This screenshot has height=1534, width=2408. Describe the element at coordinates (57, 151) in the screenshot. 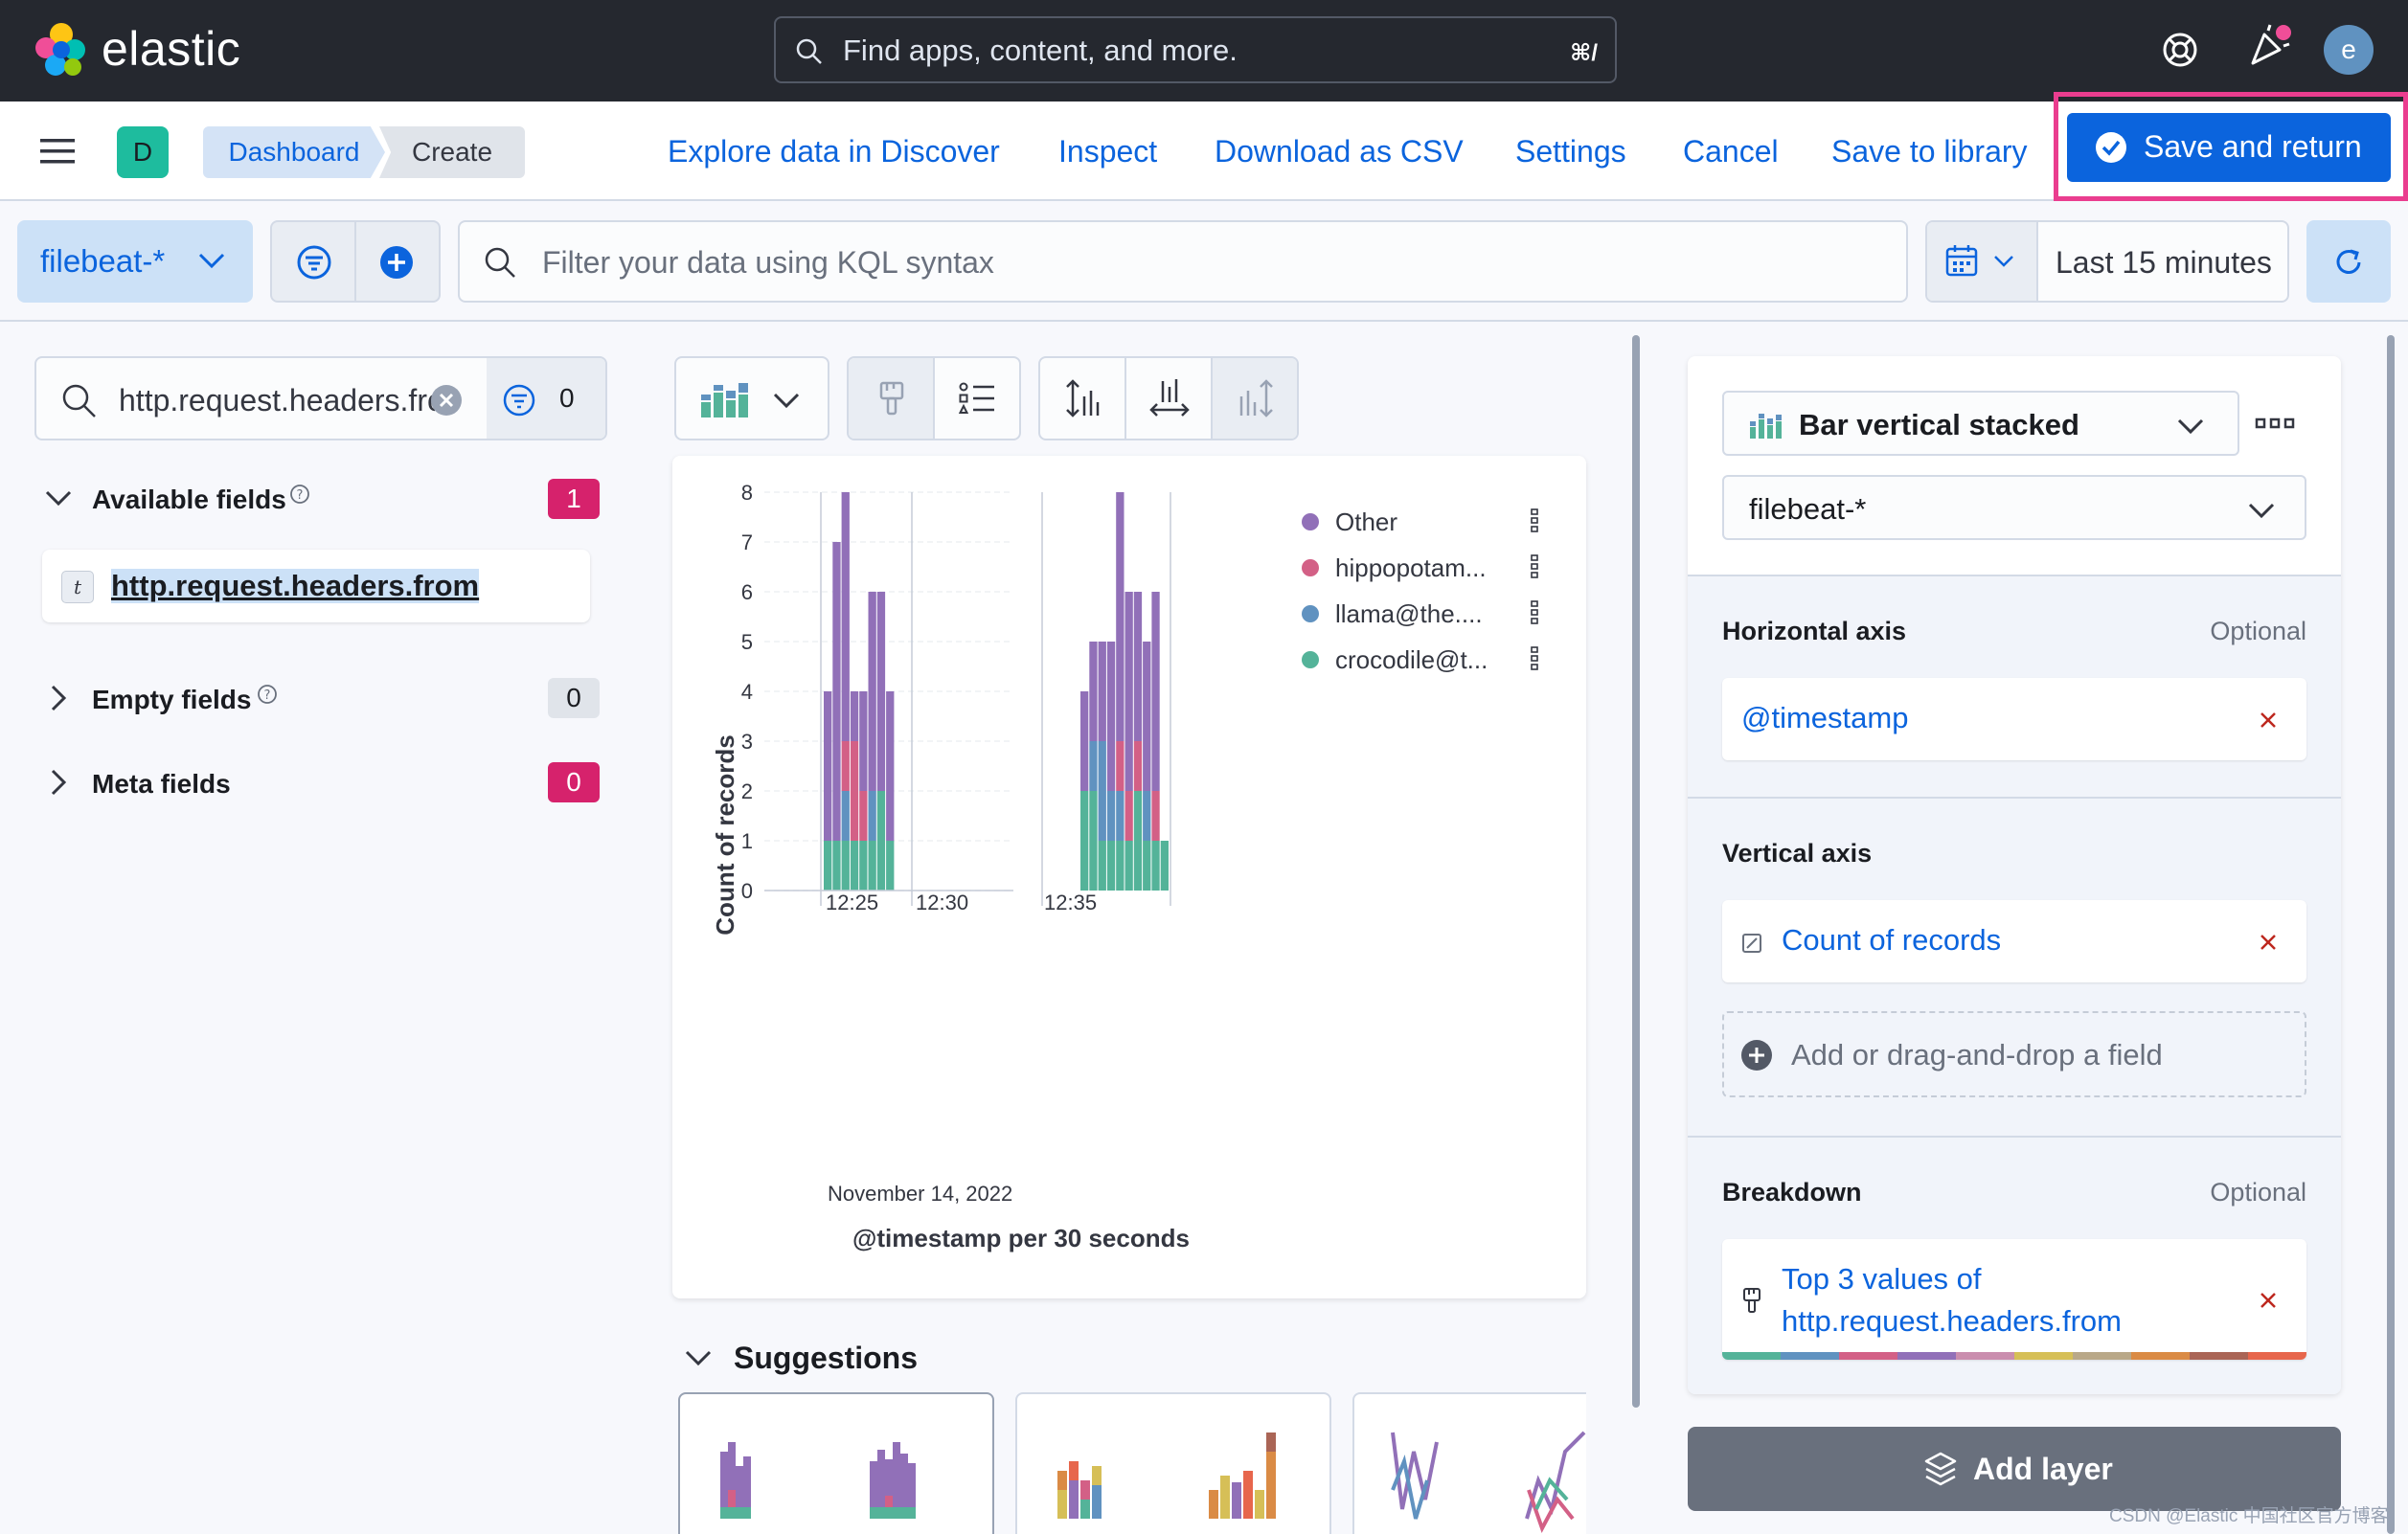

I see `menu-icon` at that location.